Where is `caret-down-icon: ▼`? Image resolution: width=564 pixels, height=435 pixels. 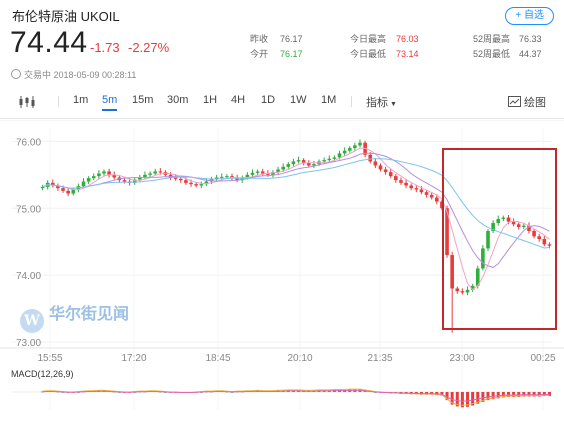
caret-down-icon: ▼ is located at coordinates (393, 104).